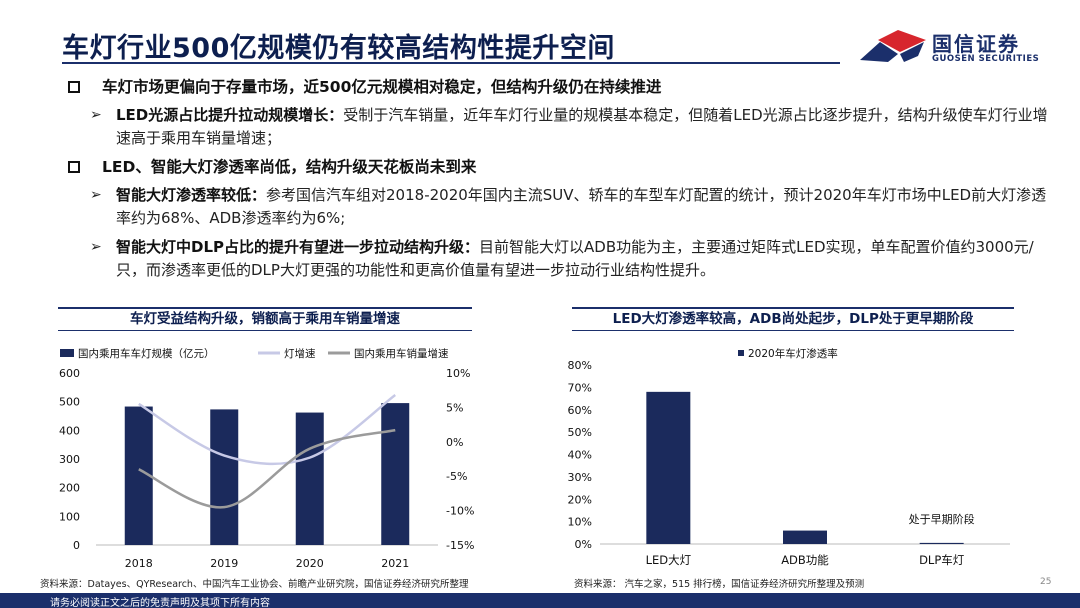  What do you see at coordinates (454, 442) in the screenshot?
I see `y-right-tick-label: 0%` at bounding box center [454, 442].